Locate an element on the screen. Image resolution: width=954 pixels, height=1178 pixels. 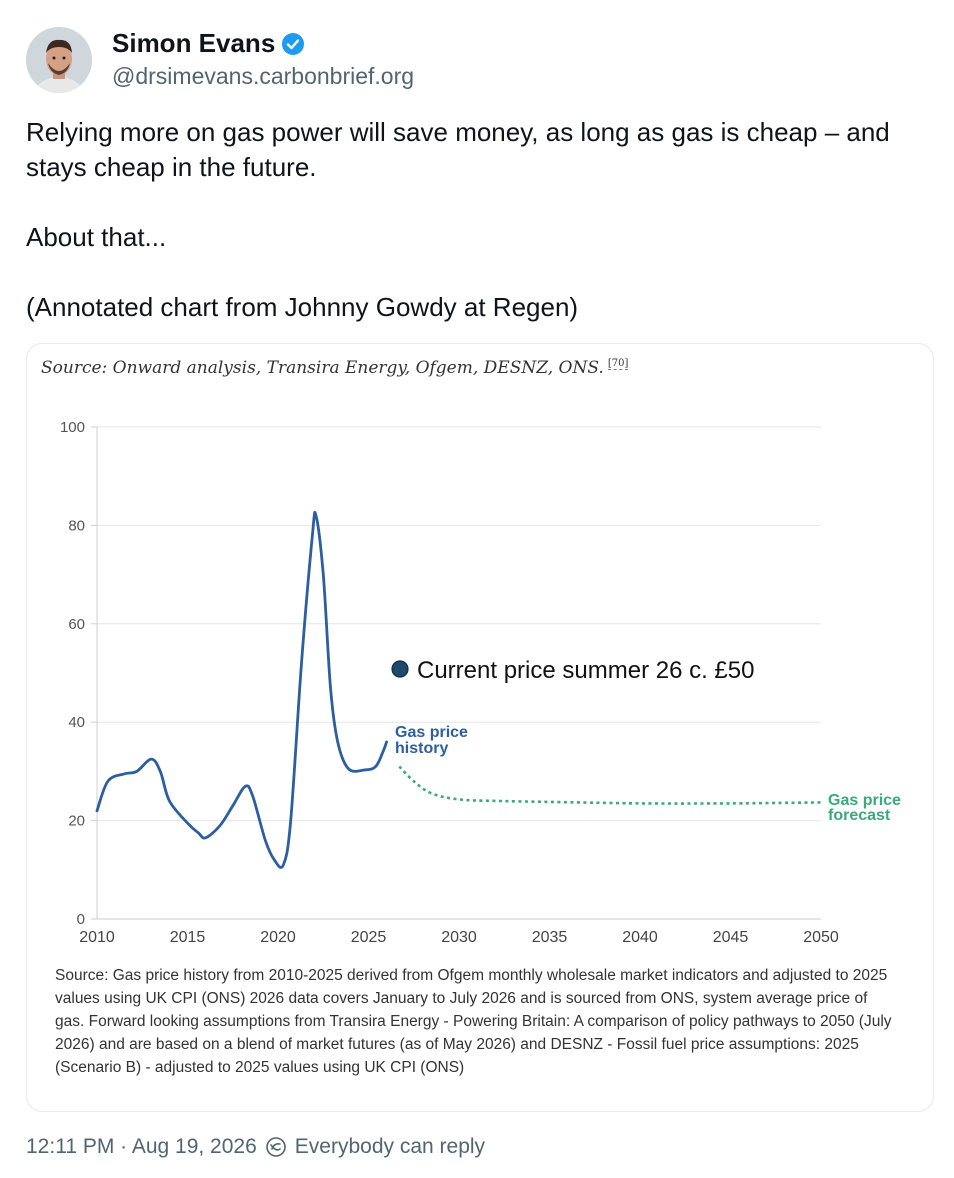
current-price-marker is located at coordinates (400, 669).